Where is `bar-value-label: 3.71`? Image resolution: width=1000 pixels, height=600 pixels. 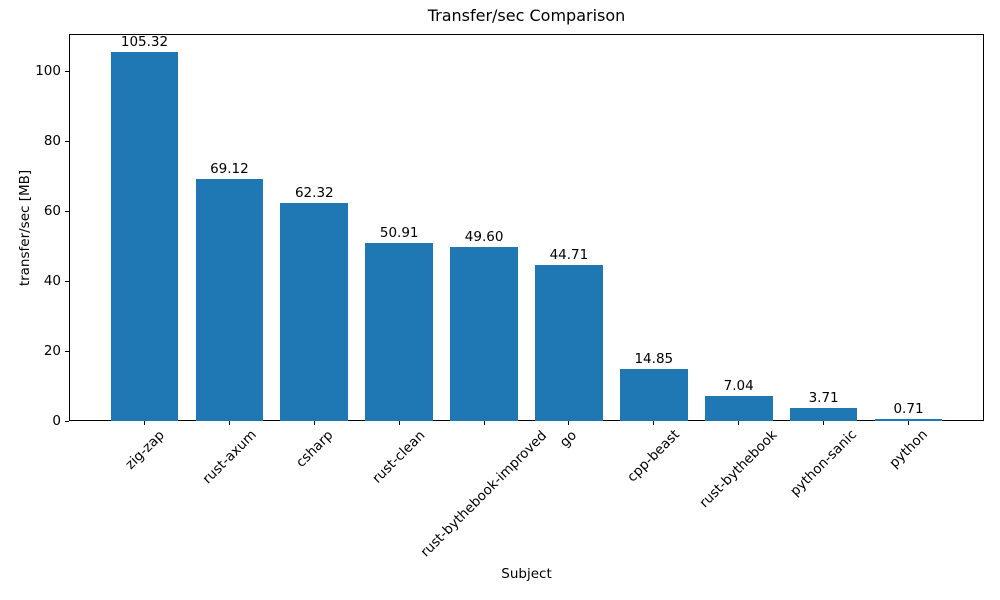 bar-value-label: 3.71 is located at coordinates (823, 398).